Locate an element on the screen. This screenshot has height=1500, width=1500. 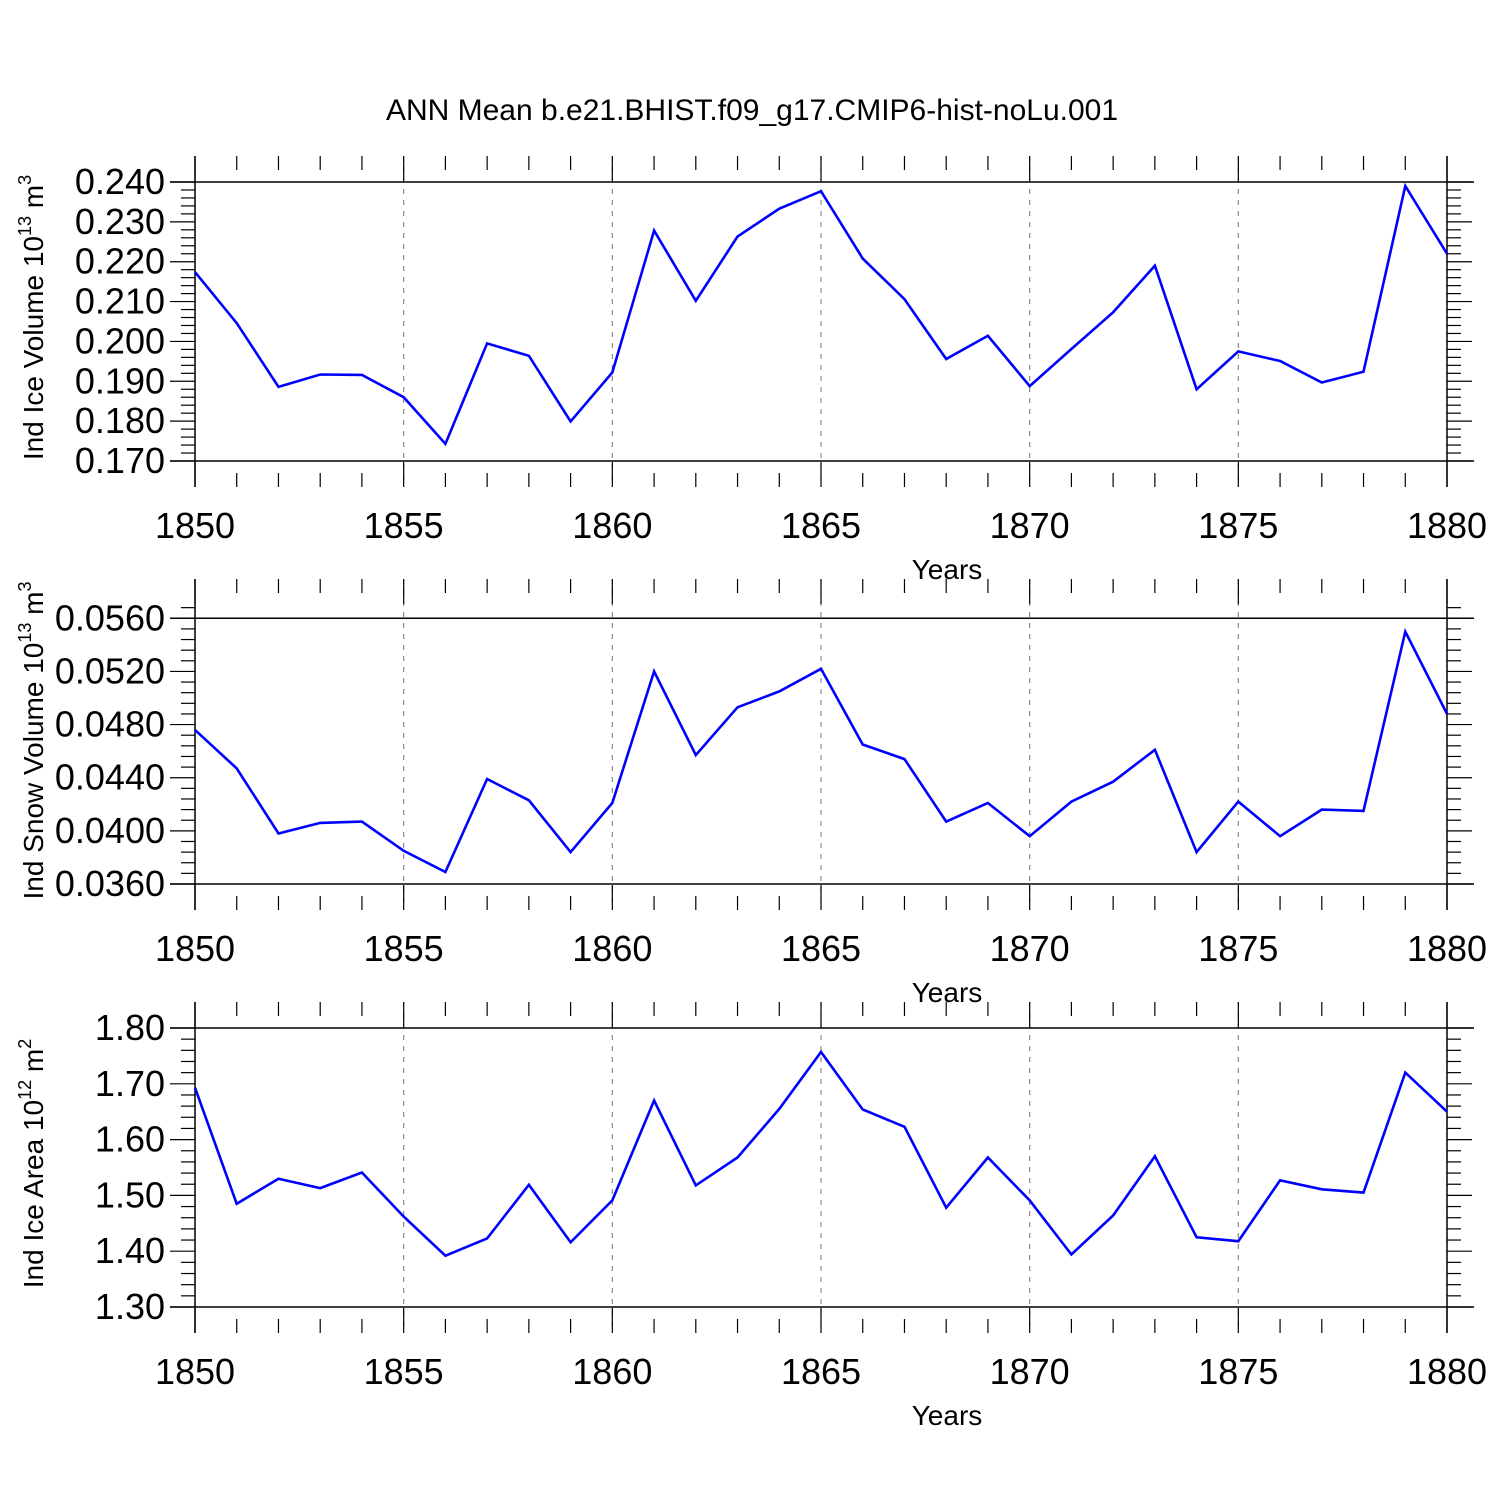
y-tick-label: 0.0440 is located at coordinates (110, 777).